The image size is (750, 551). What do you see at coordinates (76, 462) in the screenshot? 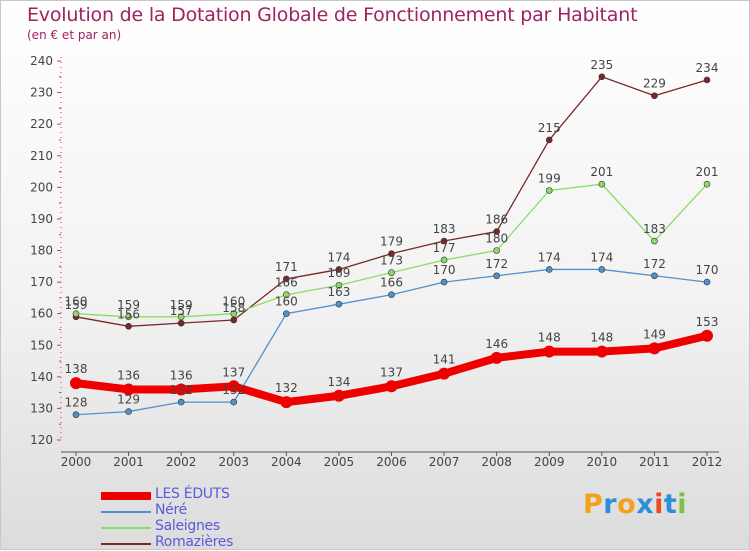
I see `x-tick-label: 2000` at bounding box center [76, 462].